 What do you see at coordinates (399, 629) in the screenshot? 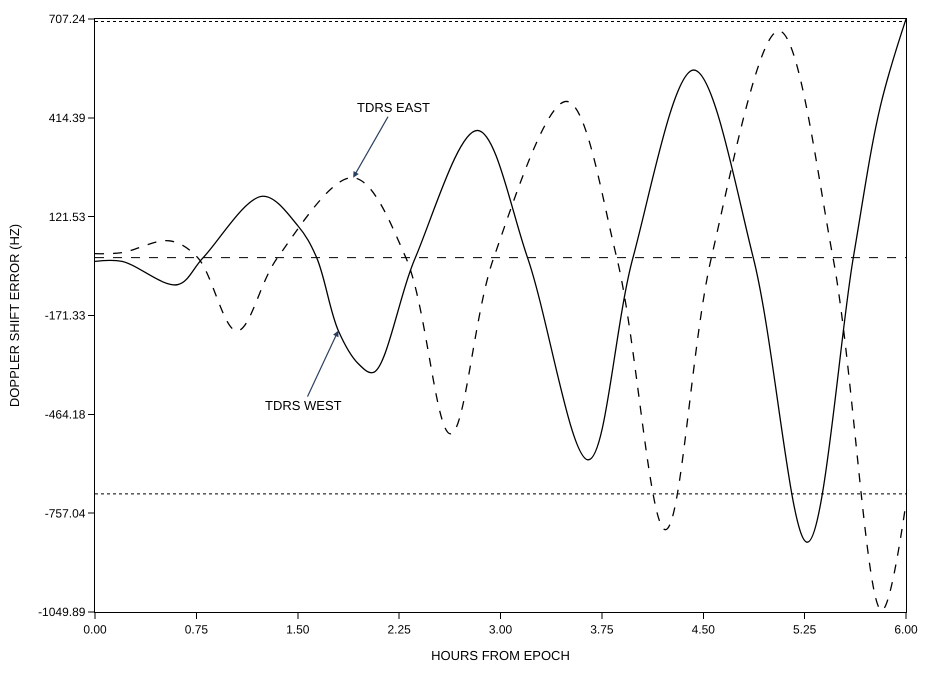
I see `x-tick-label: 2.25` at bounding box center [399, 629].